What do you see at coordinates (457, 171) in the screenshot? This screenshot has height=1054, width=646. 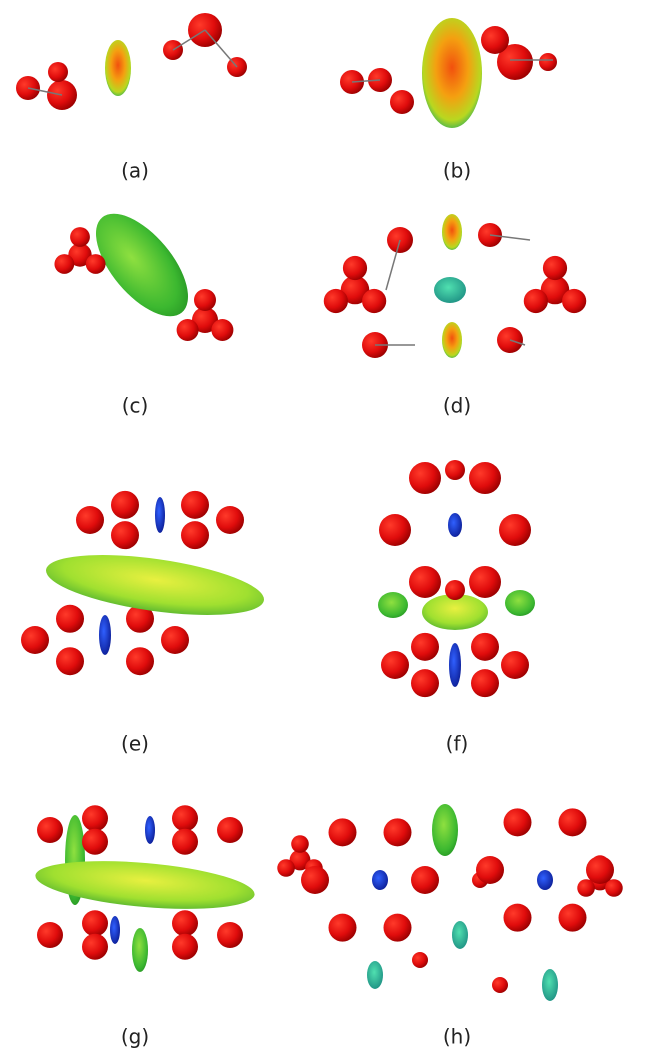 I see `panel-label: (b)` at bounding box center [457, 171].